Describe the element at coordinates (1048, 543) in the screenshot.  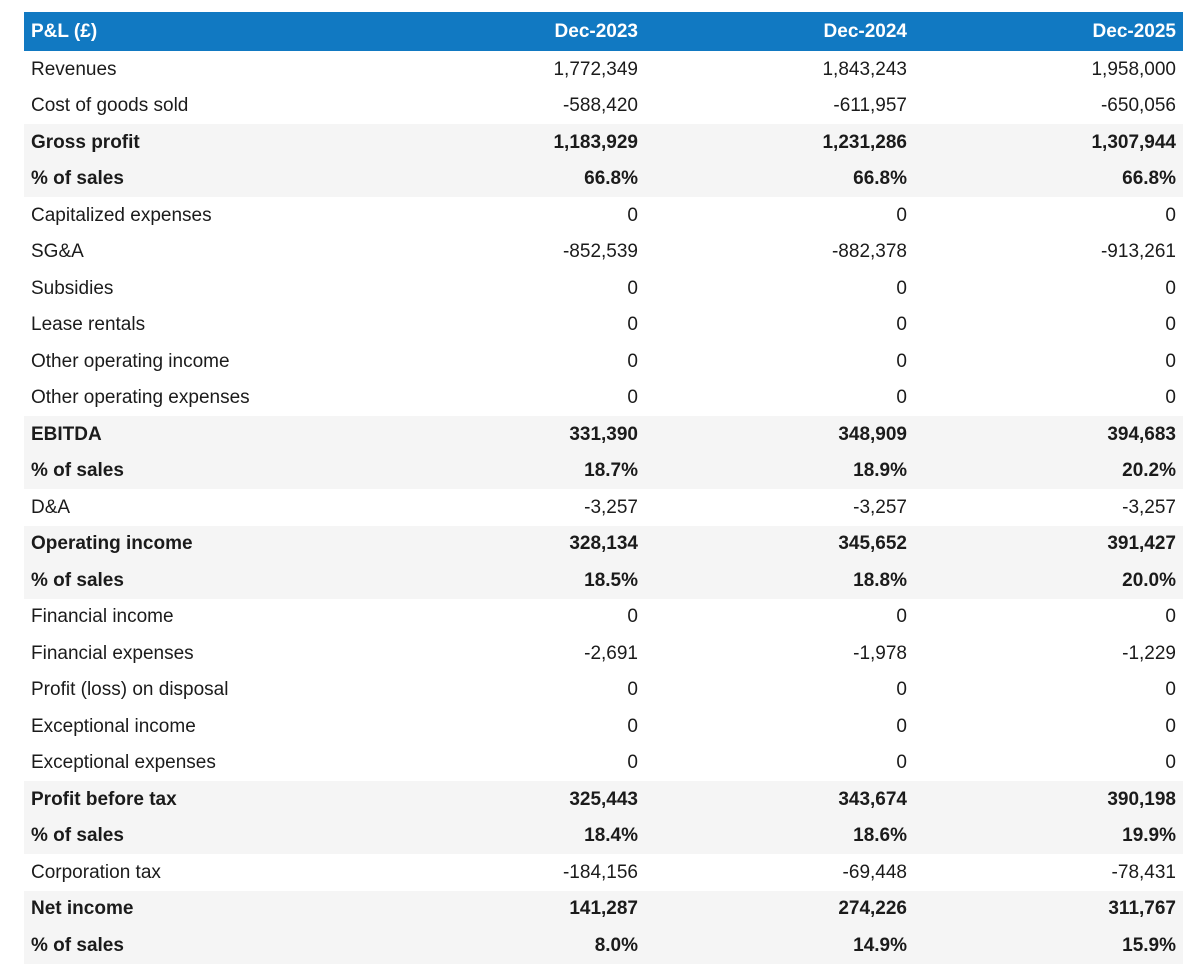
I see `cell-value: 391,427` at that location.